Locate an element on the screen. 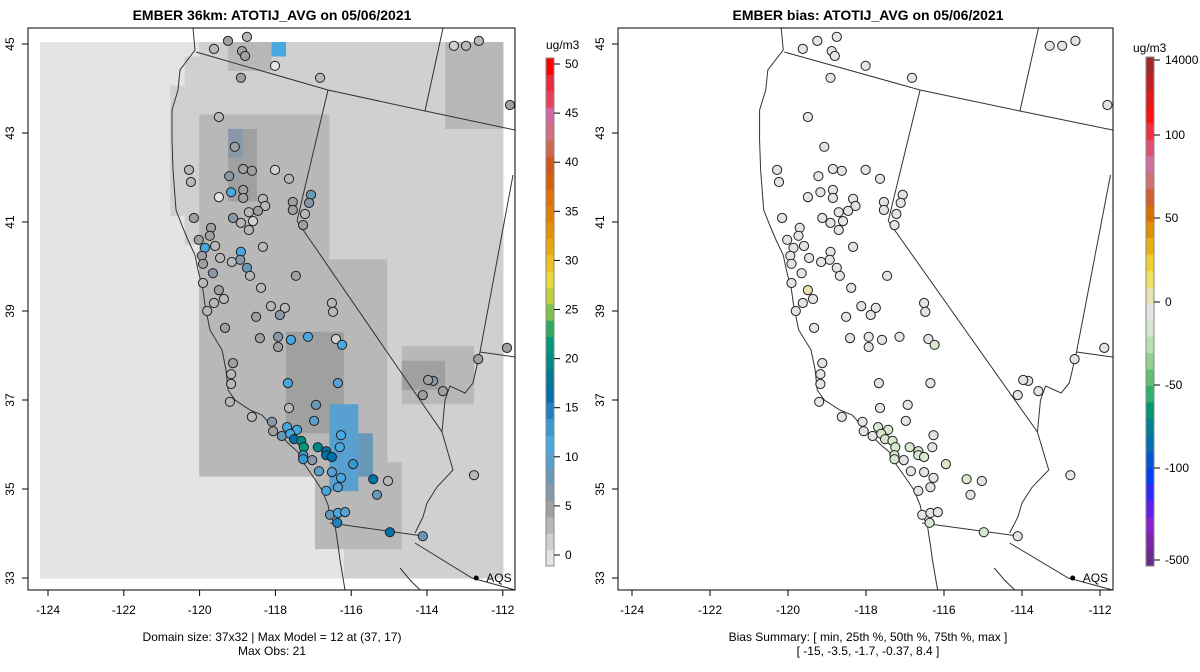 The image size is (1200, 672). plot-title-right: EMBER bias: ATOTIJ_AVG on 05/06/2021 is located at coordinates (867, 15).